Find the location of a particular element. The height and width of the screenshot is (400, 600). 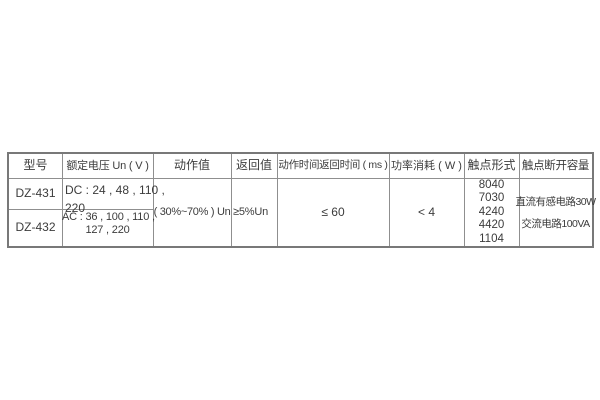

cell-ac-voltage: AC : 36 , 100 , 110 , 127 , 220 is located at coordinates (108, 224).